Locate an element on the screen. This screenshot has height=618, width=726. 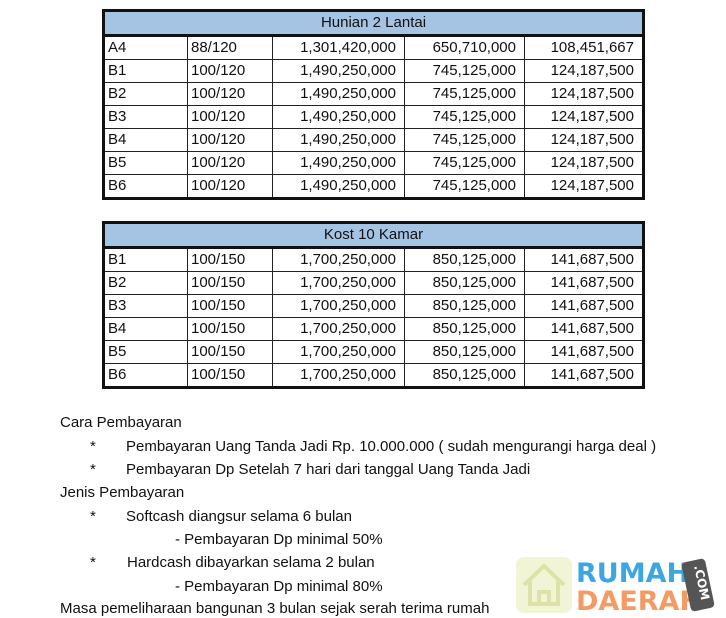
watermark-logo: RUMAH DAERAH .COM is located at coordinates (615, 587).